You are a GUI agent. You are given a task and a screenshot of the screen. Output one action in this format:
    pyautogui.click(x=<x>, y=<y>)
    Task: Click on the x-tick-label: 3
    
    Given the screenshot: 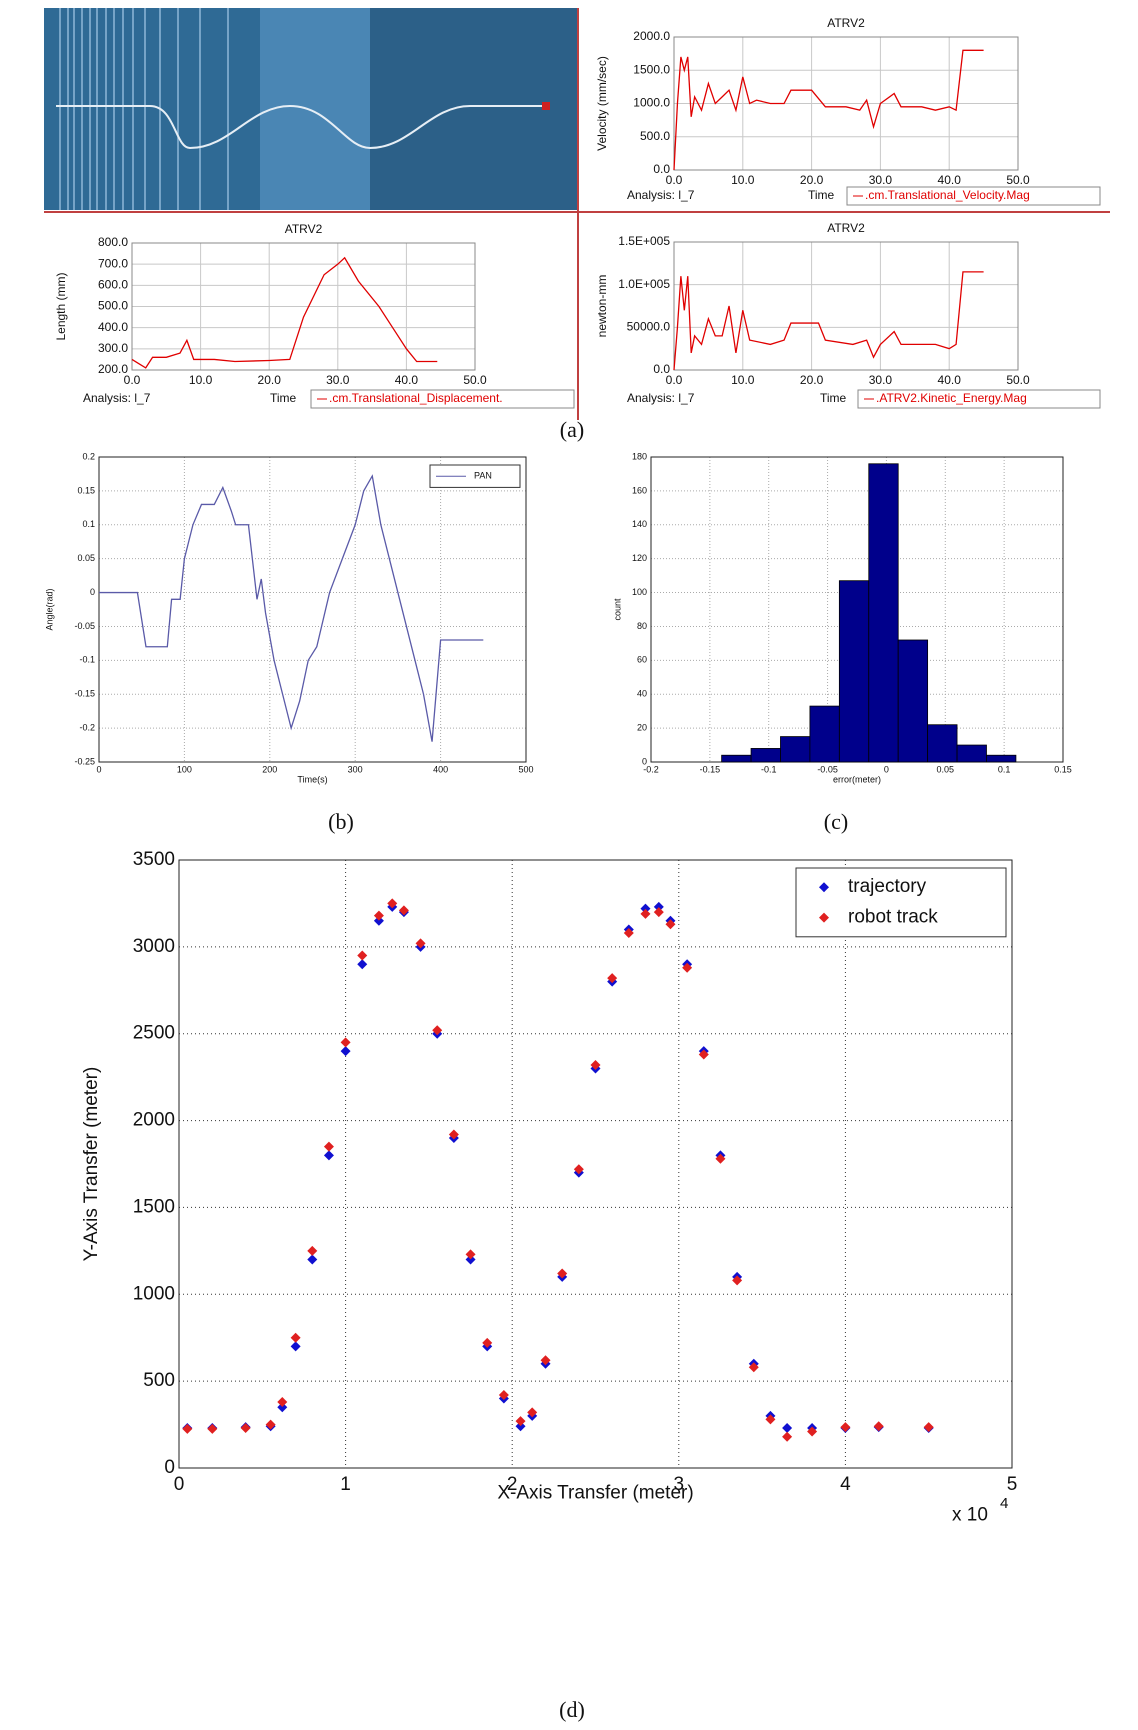 What is the action you would take?
    pyautogui.click(x=679, y=1484)
    